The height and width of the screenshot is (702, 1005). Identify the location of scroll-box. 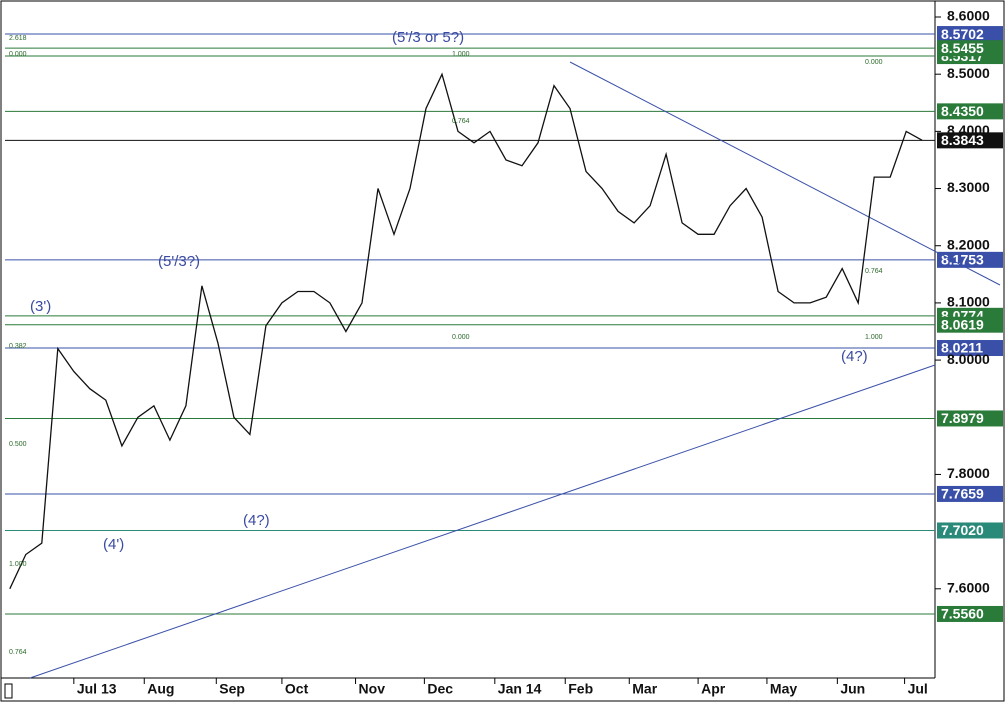
(8, 691).